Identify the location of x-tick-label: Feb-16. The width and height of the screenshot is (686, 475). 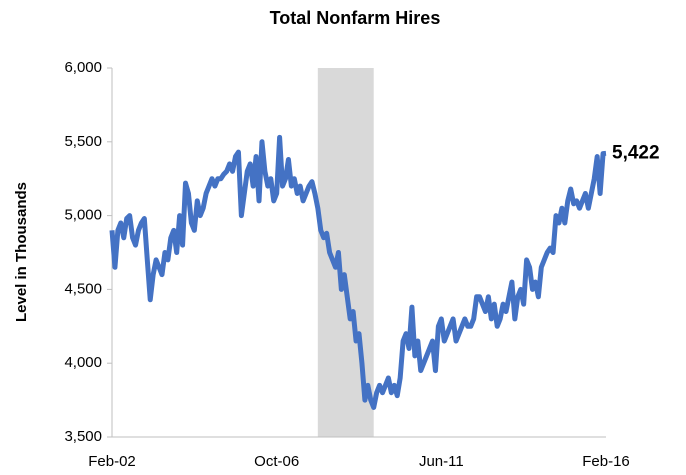
(606, 461).